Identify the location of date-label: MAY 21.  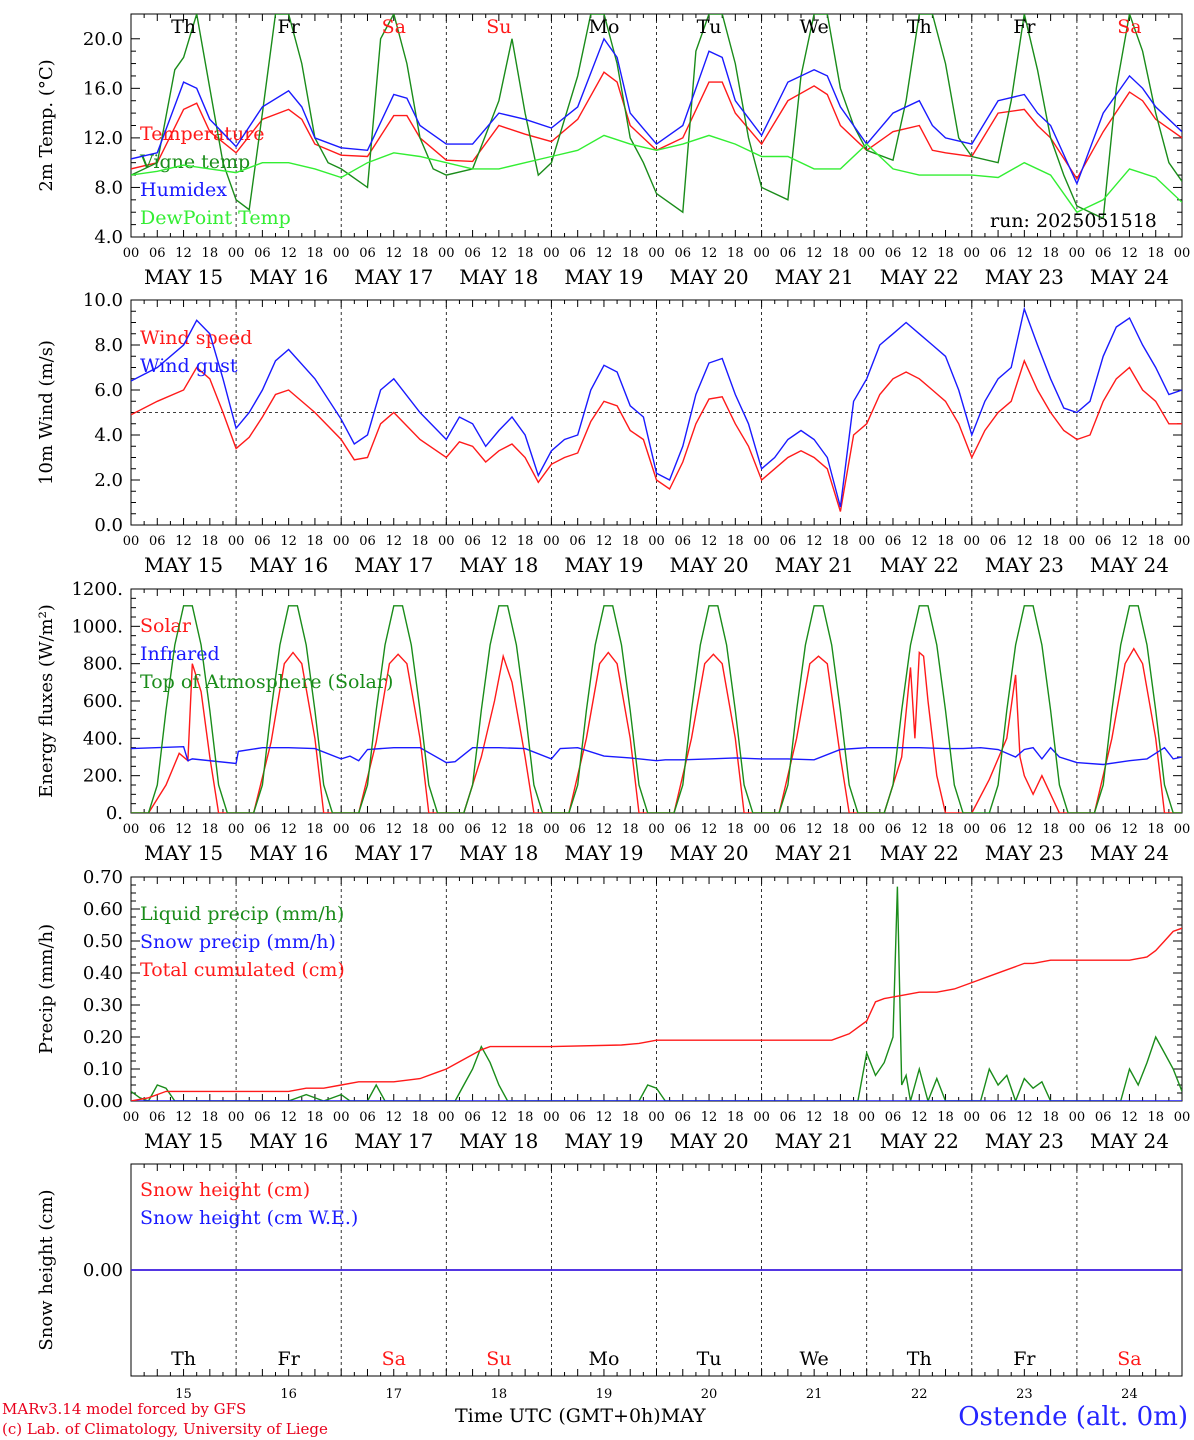
(814, 277).